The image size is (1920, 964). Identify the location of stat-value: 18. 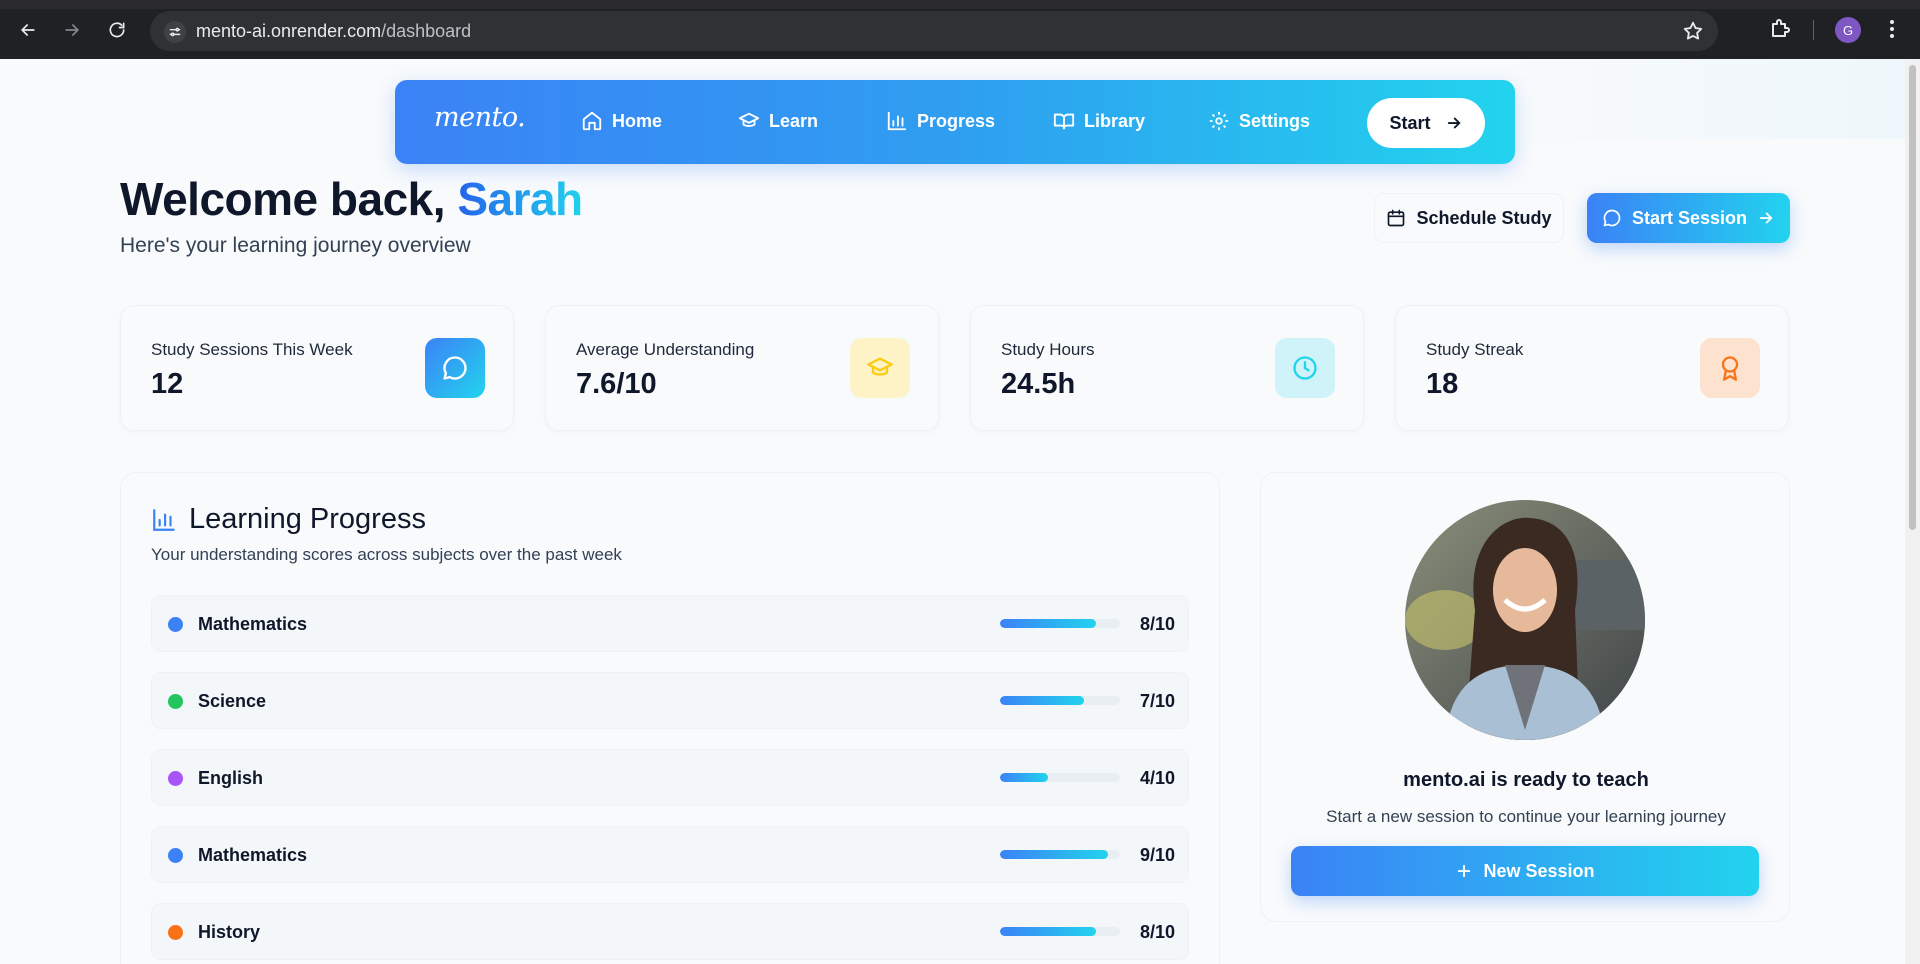
(1442, 384).